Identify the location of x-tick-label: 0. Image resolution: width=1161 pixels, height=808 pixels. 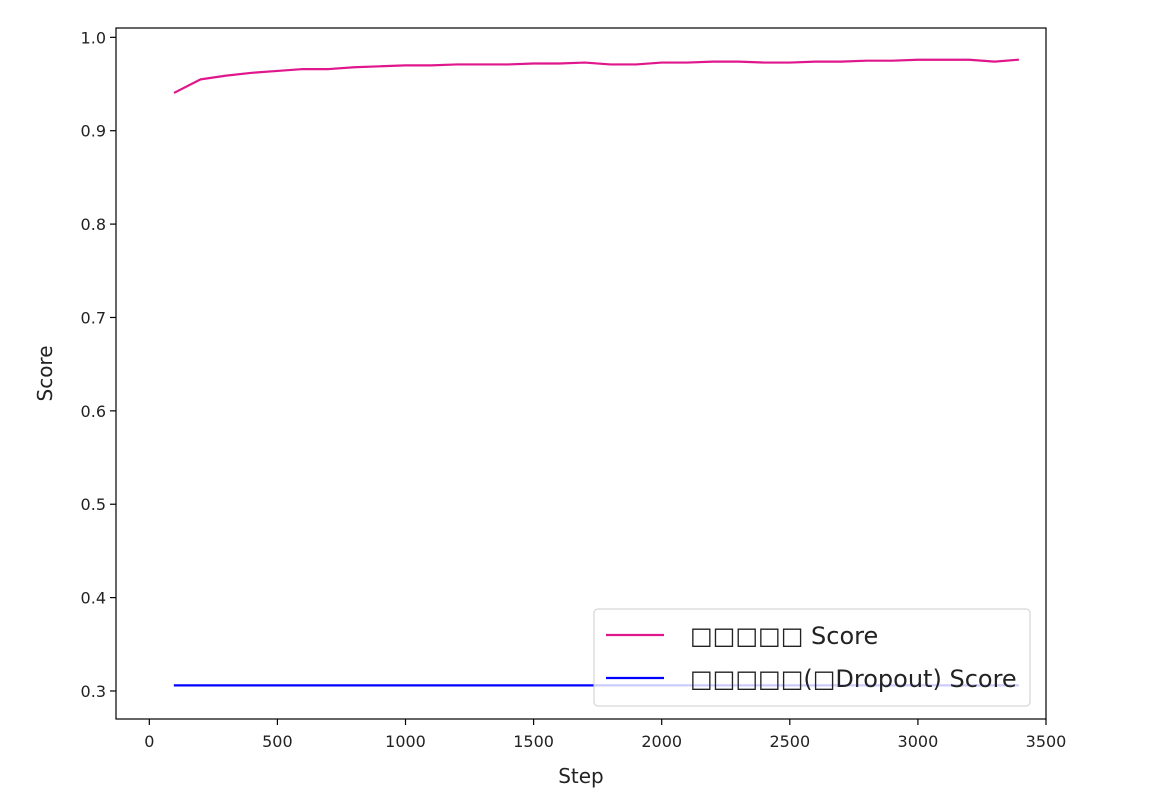
(149, 741).